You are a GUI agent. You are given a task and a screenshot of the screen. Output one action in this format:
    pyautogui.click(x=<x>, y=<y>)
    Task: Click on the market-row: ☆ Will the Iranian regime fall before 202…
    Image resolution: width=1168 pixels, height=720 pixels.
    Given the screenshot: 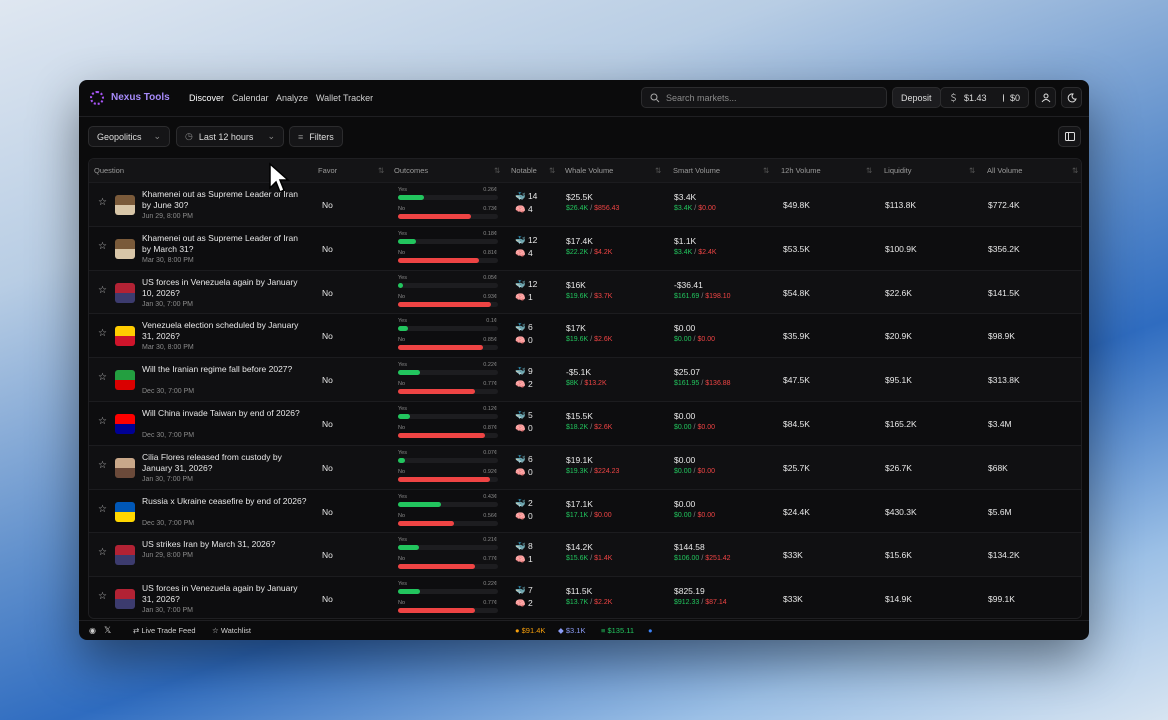 What is the action you would take?
    pyautogui.click(x=585, y=379)
    